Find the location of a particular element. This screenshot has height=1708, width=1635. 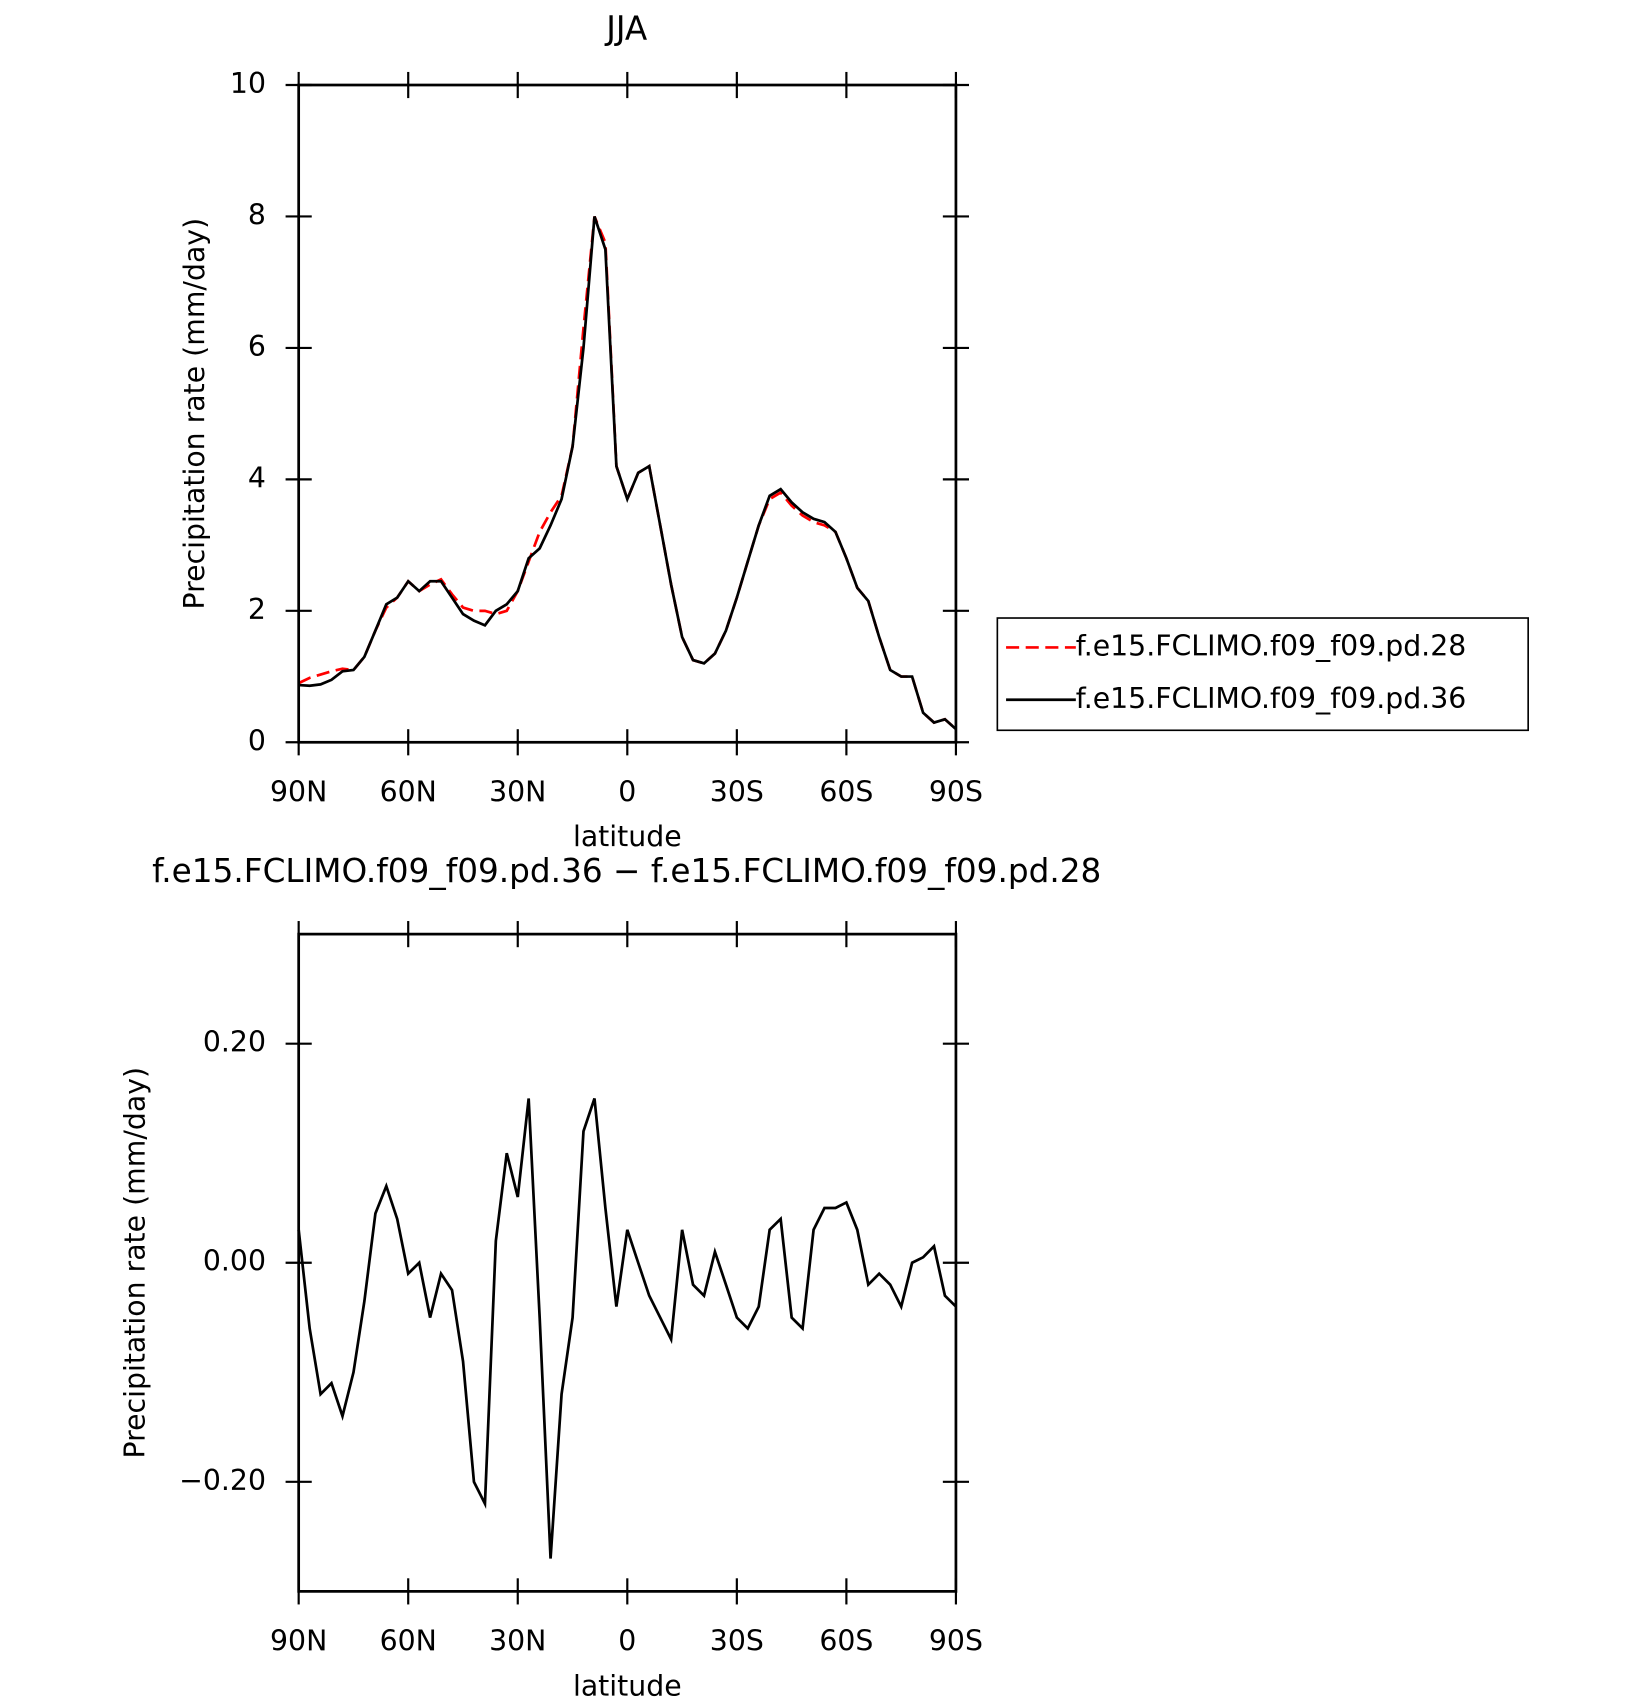

legend-label: f.e15.FCLIMO.f09_f09.pd.28 is located at coordinates (1271, 645).